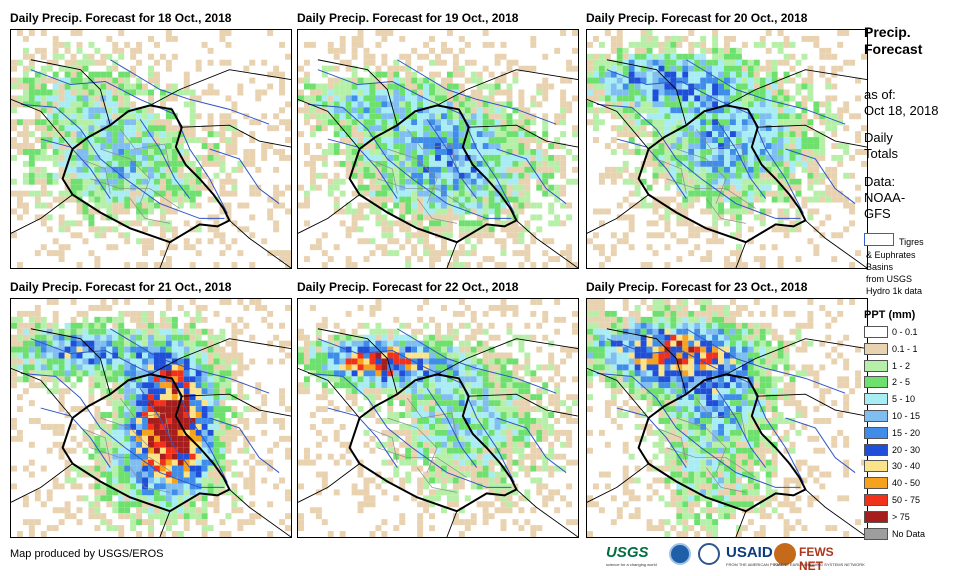  What do you see at coordinates (890, 315) in the screenshot?
I see `ppt-legend-title: PPT (mm)` at bounding box center [890, 315].